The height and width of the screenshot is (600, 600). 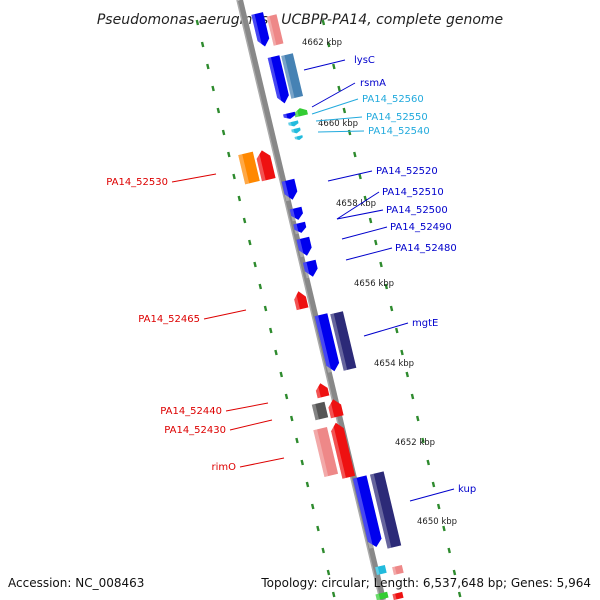 I want to click on gene-label: PA14_52430, so click(x=195, y=430).